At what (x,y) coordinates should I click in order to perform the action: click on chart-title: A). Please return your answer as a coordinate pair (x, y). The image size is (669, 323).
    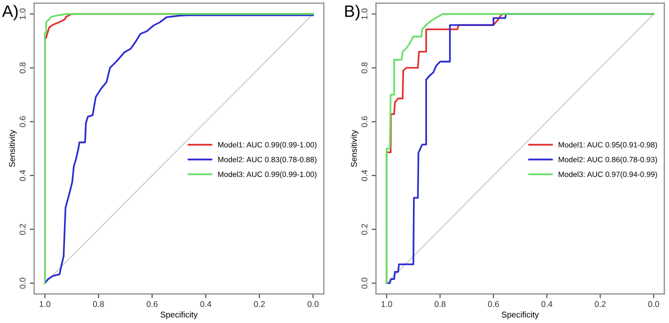
    Looking at the image, I should click on (10, 12).